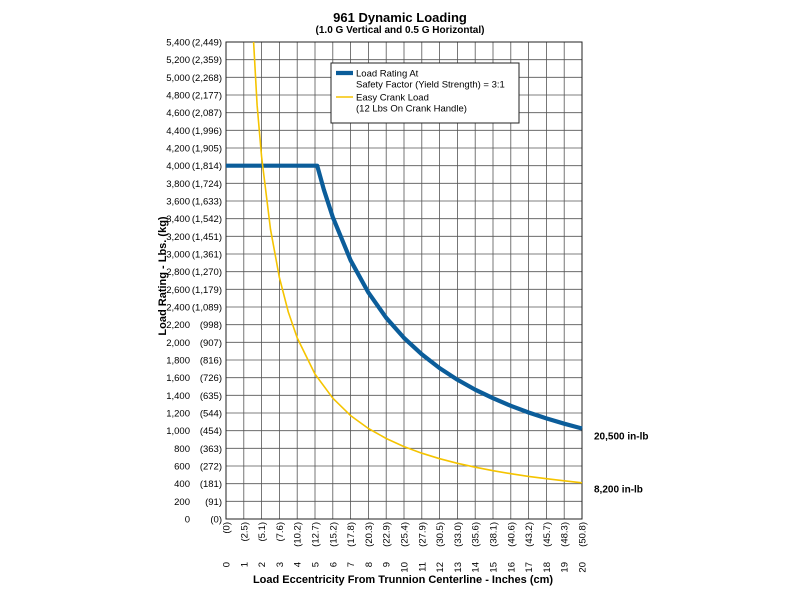 The height and width of the screenshot is (600, 800). Describe the element at coordinates (207, 78) in the screenshot. I see `y-tick-label: (2,268)` at that location.